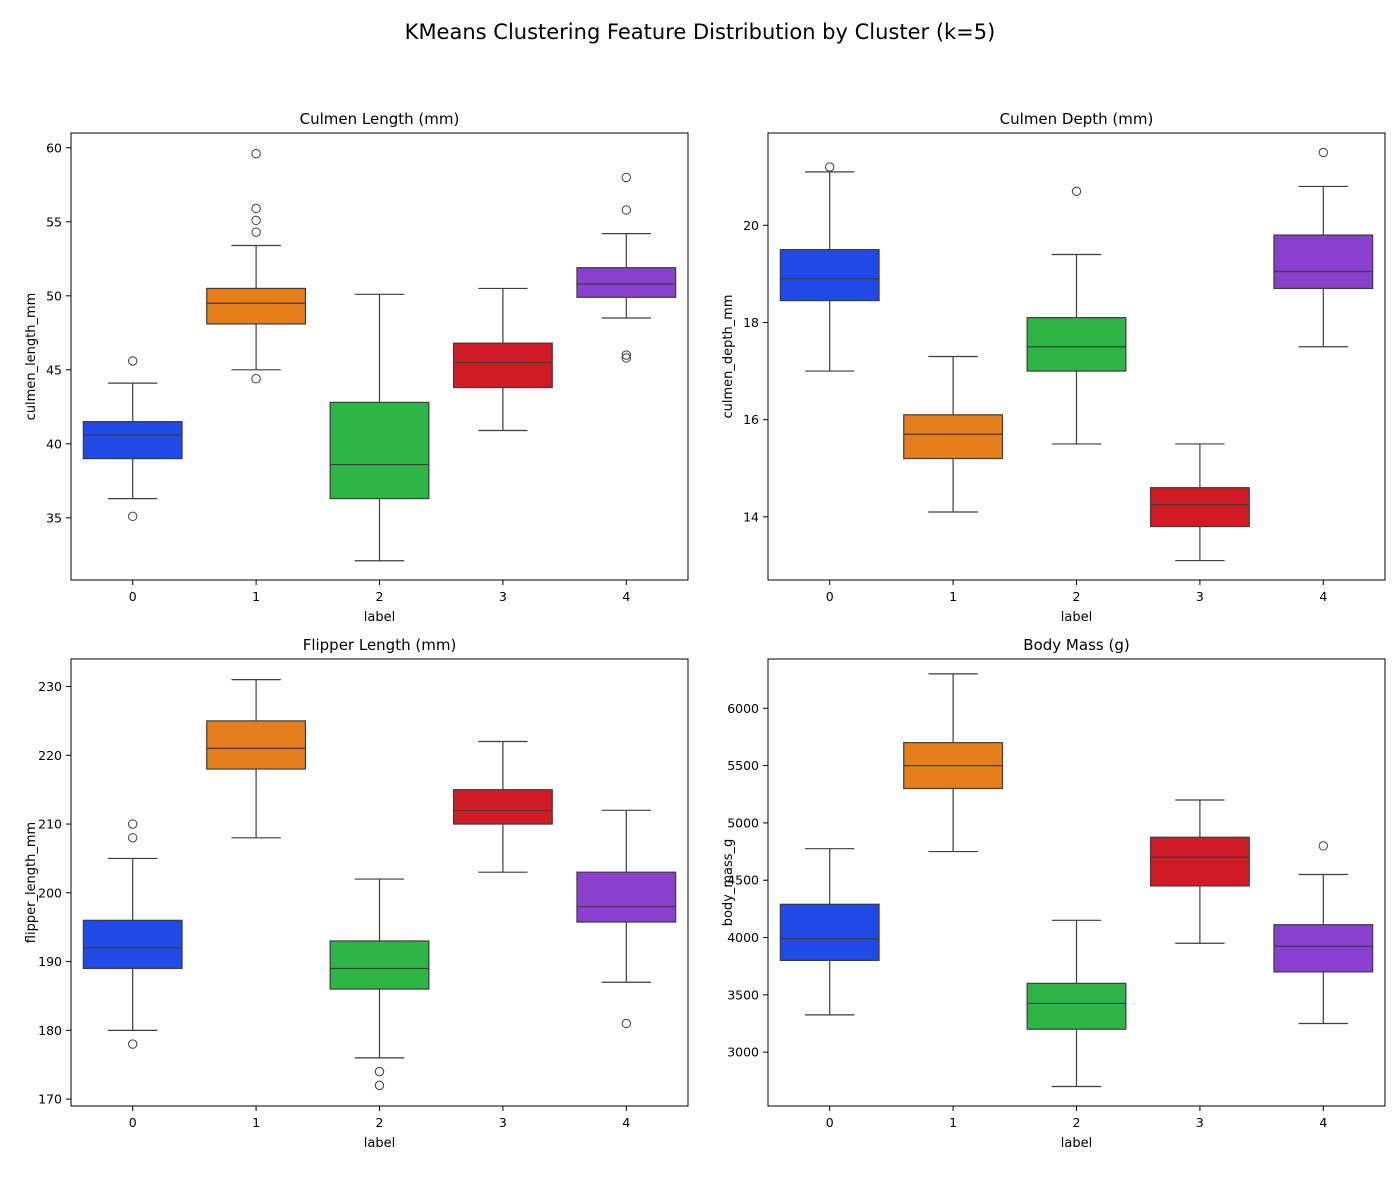 The image size is (1400, 1200). What do you see at coordinates (50, 1030) in the screenshot?
I see `y-tick-label: 180` at bounding box center [50, 1030].